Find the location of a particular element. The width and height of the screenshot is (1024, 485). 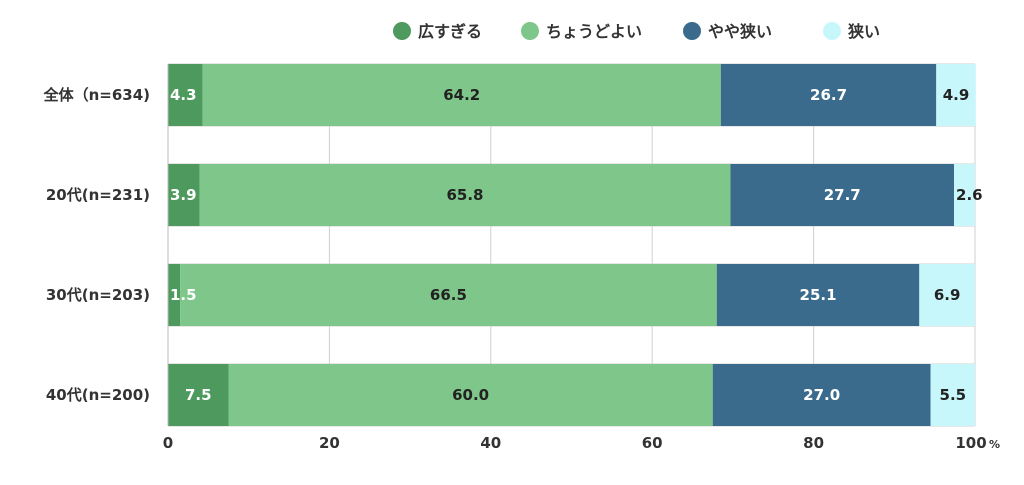

x-tick-label: 40 is located at coordinates (490, 443).